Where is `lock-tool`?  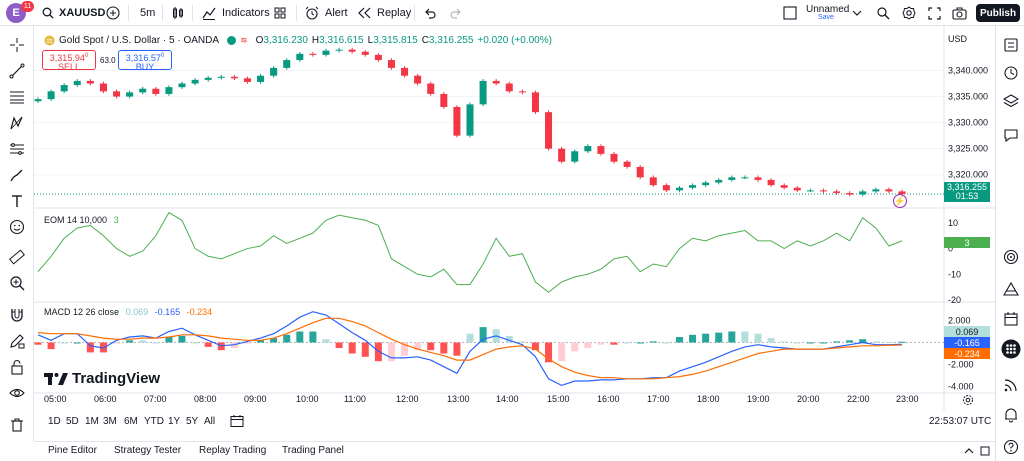
lock-tool is located at coordinates (17, 367).